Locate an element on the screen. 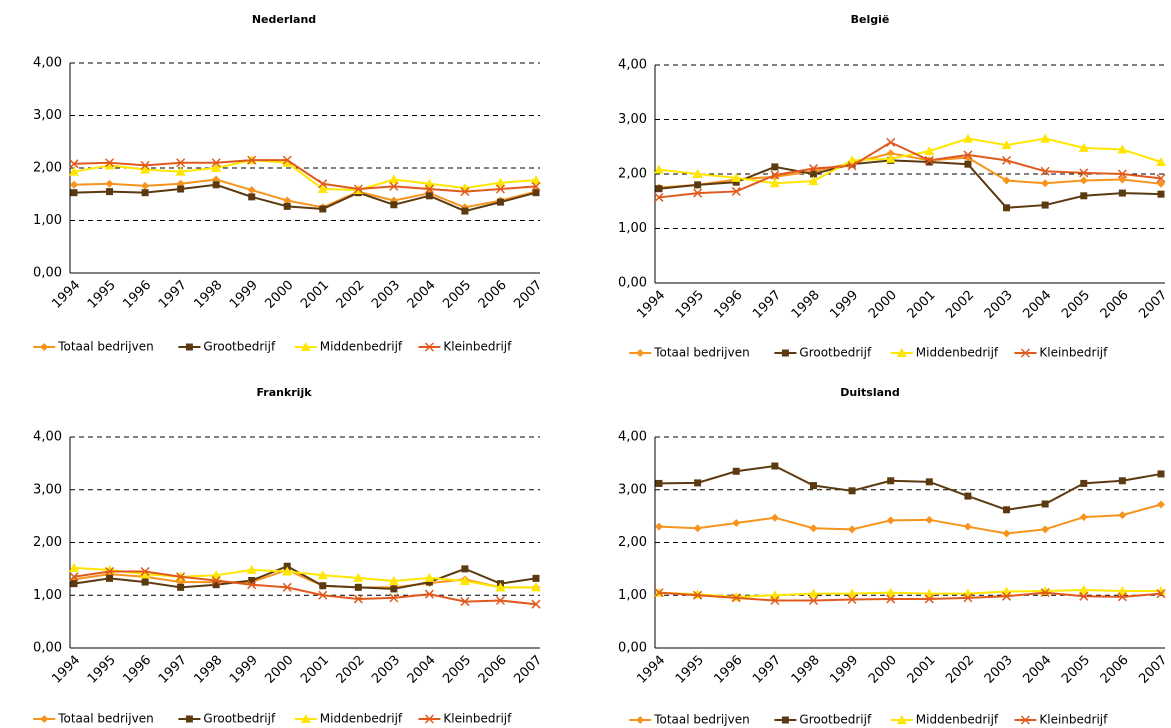  series-line is located at coordinates (910, 170).